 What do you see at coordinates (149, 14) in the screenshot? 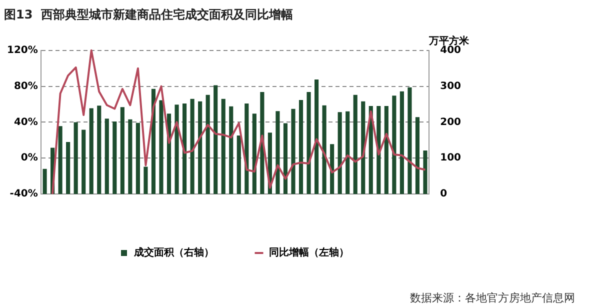
I see `chart-title: 图13 西部典型城市新建商品住宅成交面积及同比增幅` at bounding box center [149, 14].